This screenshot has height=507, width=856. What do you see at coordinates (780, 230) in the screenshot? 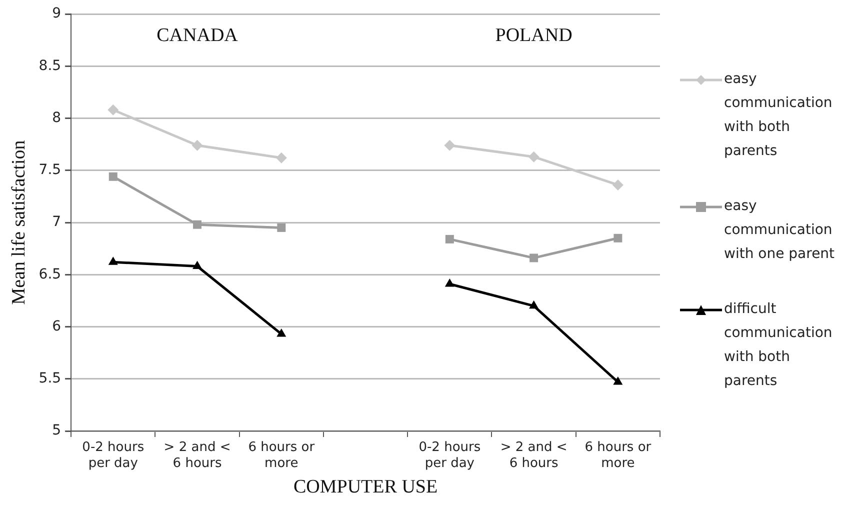
I see `legend-label: easy communication with one parent` at bounding box center [780, 230].